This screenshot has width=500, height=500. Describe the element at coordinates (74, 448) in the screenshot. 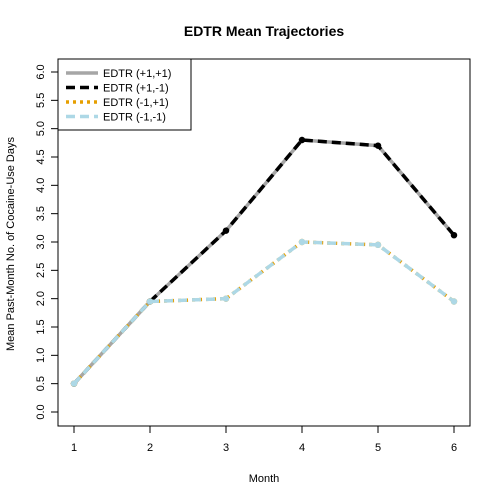

I see `x-tick-label: 1` at that location.